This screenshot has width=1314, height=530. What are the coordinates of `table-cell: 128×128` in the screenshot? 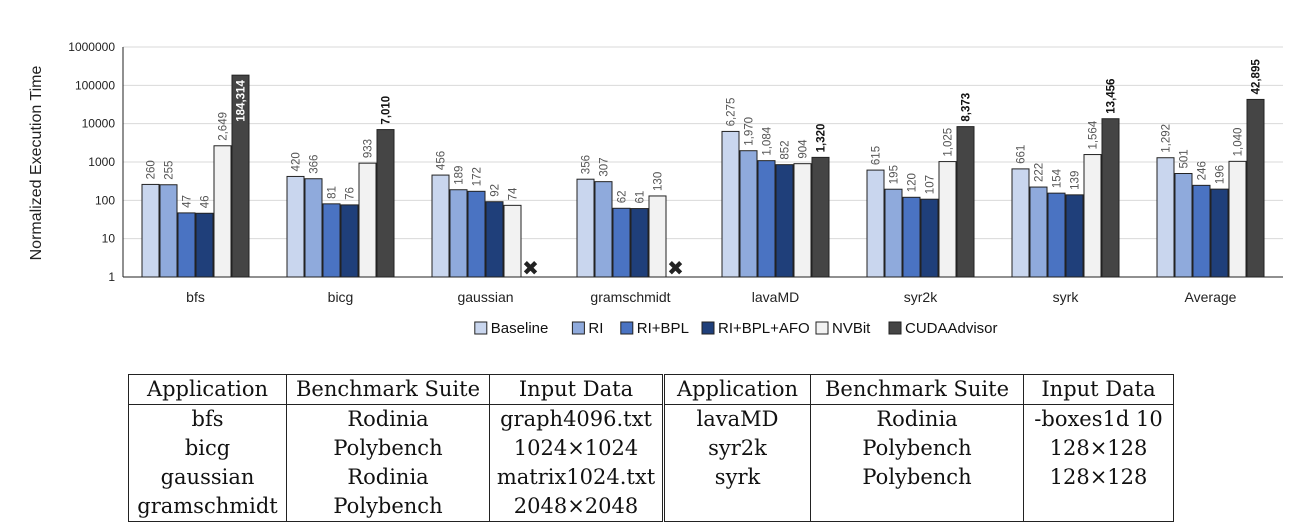 It's located at (1098, 448).